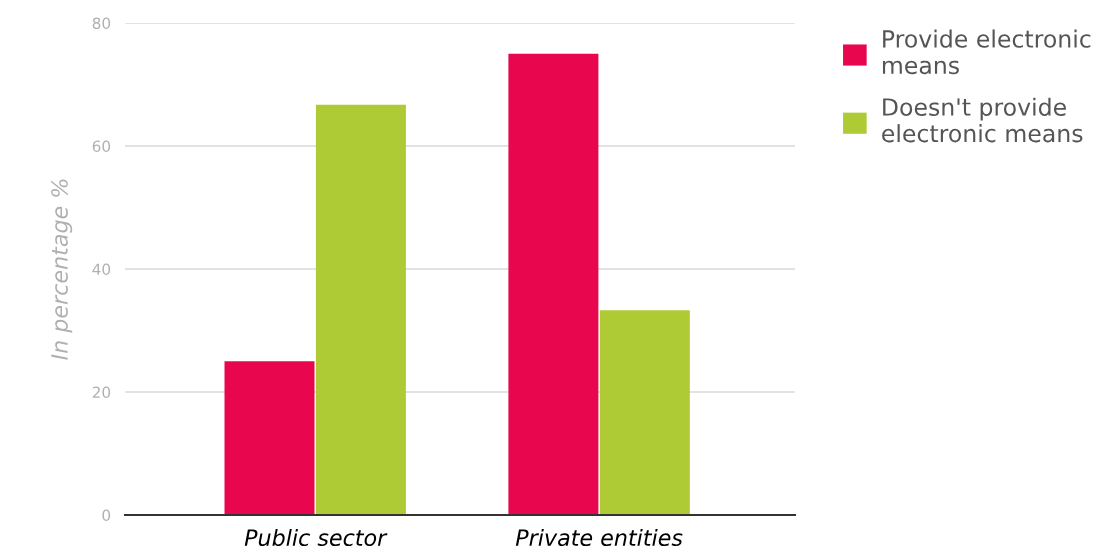 The width and height of the screenshot is (1105, 558). What do you see at coordinates (982, 120) in the screenshot?
I see `legend-label: Doesn't provide electronic means` at bounding box center [982, 120].